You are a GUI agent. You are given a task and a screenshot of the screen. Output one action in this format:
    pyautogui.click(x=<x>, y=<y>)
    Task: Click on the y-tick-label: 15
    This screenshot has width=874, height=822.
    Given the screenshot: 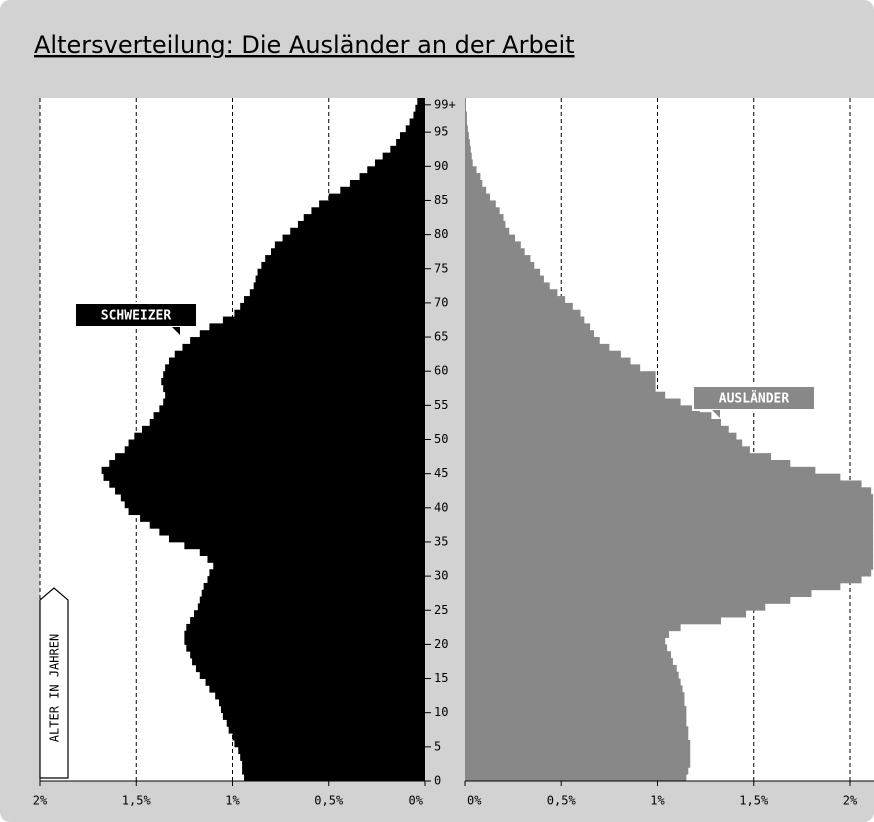 What is the action you would take?
    pyautogui.click(x=441, y=678)
    